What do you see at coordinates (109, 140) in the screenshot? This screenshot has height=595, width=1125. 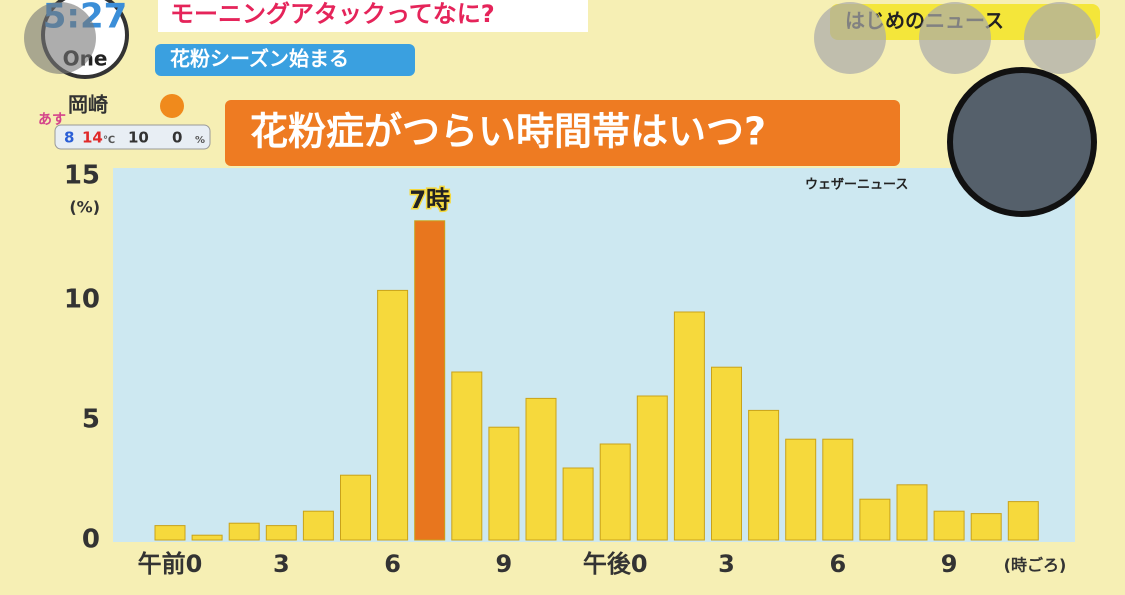 I see `weather-temp-unit: ℃` at bounding box center [109, 140].